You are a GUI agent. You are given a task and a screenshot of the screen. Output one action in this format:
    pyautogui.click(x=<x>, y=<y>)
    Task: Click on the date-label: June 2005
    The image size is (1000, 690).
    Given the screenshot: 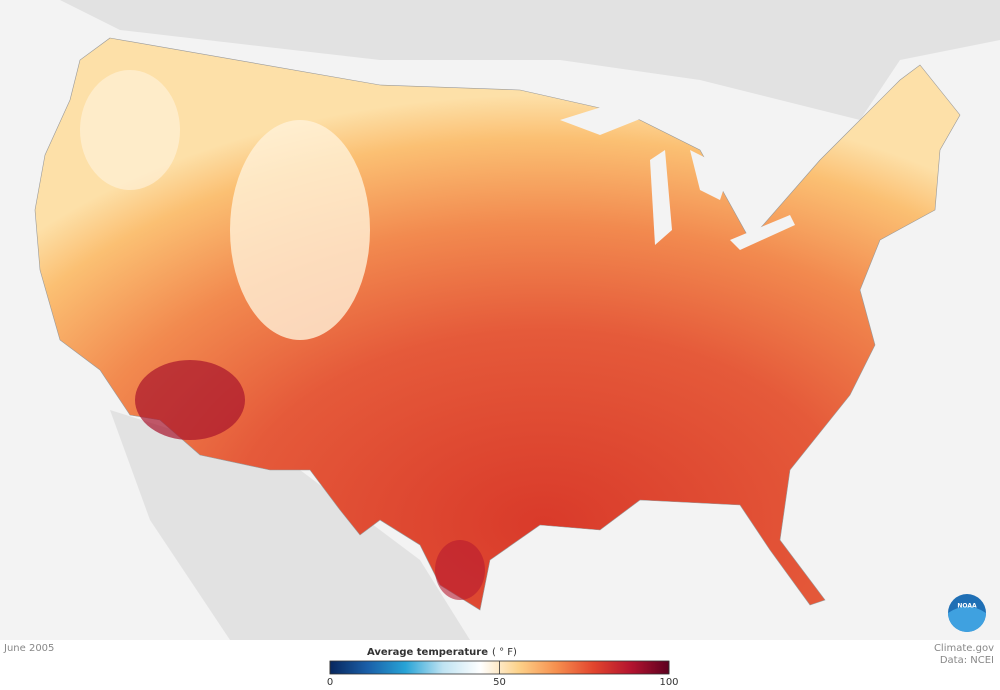 What is the action you would take?
    pyautogui.click(x=28, y=648)
    